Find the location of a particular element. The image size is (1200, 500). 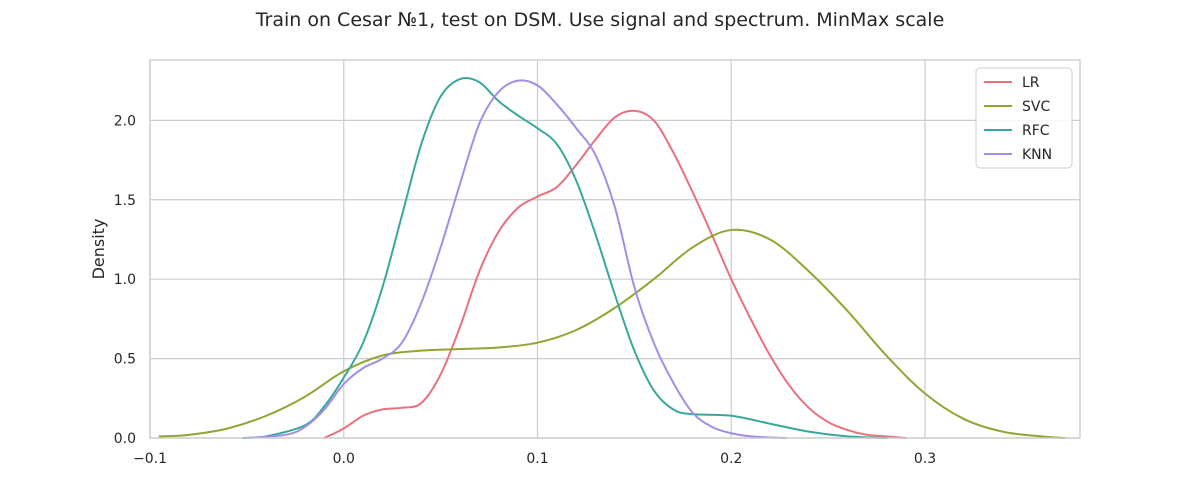

y-tick-label: 1.0 is located at coordinates (125, 280).